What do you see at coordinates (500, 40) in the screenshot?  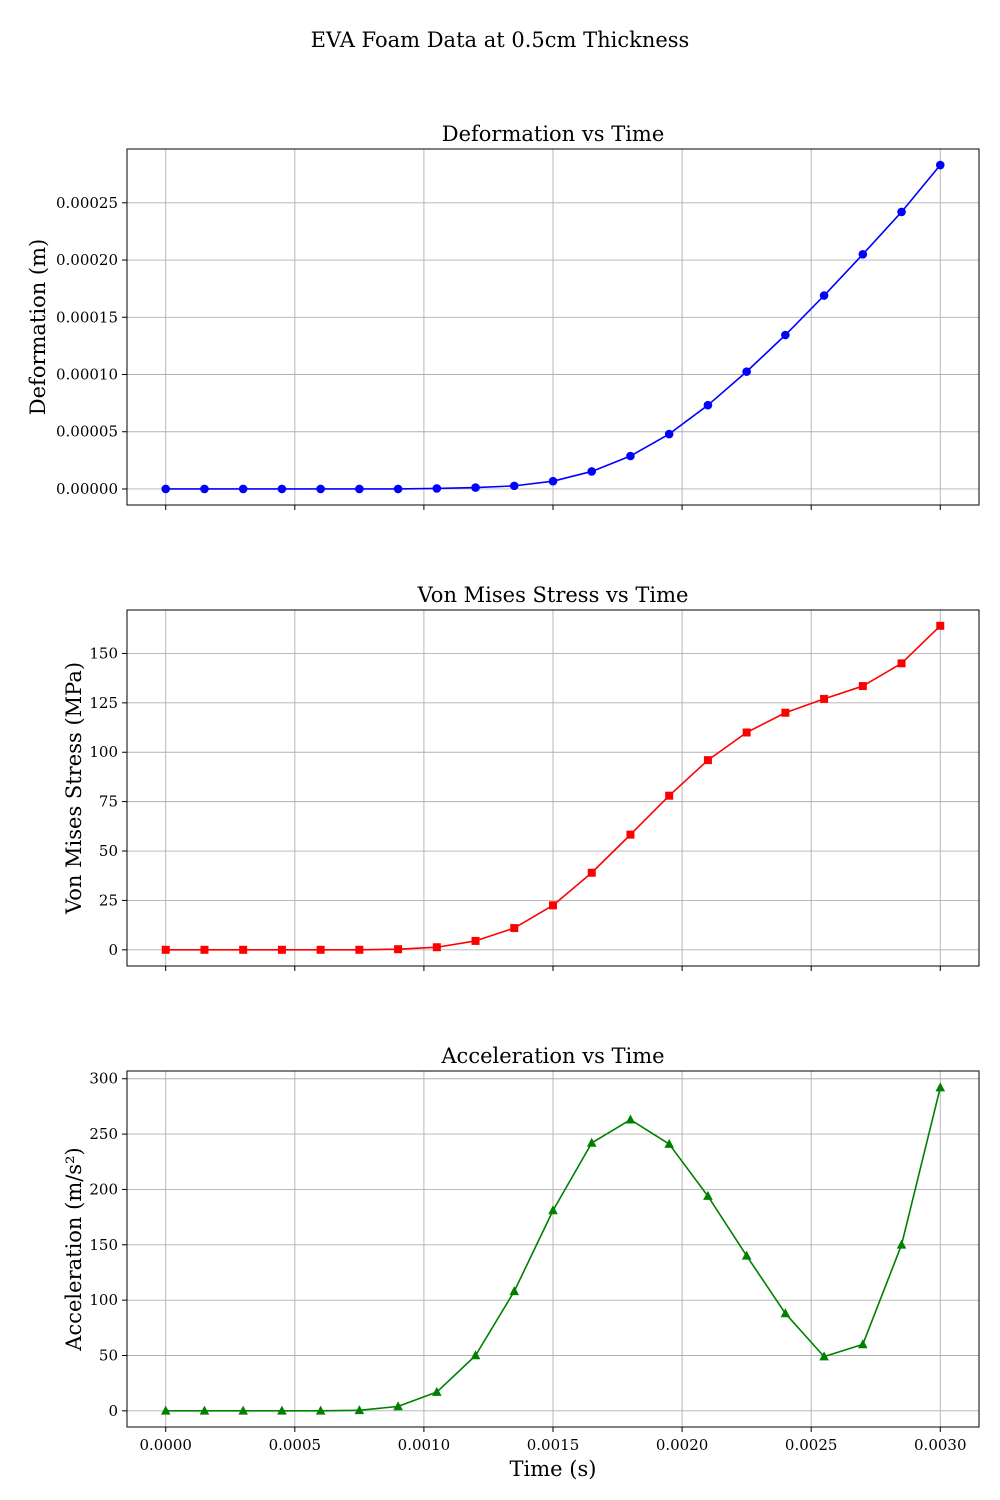 I see `figure-title: EVA Foam Data at 0.5cm Thickness` at bounding box center [500, 40].